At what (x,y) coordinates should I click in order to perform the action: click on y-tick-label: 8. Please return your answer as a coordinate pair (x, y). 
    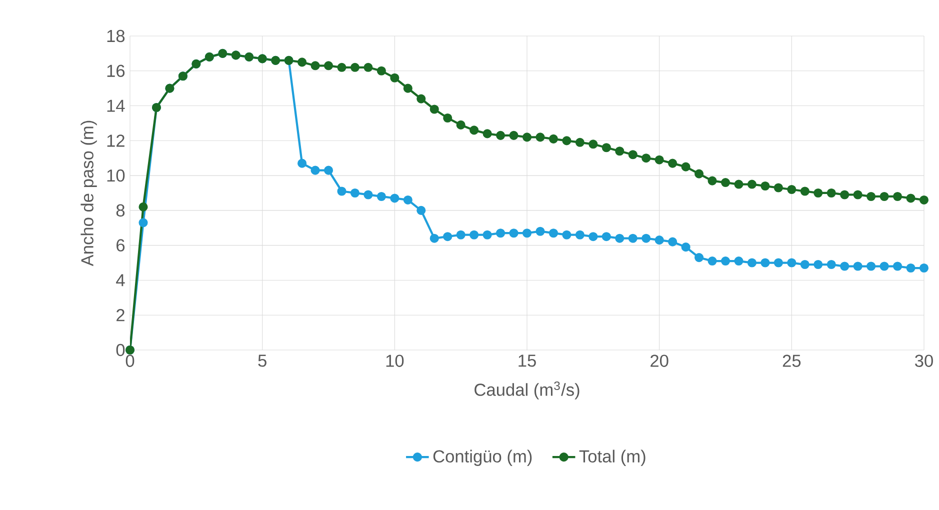
    Looking at the image, I should click on (120, 210).